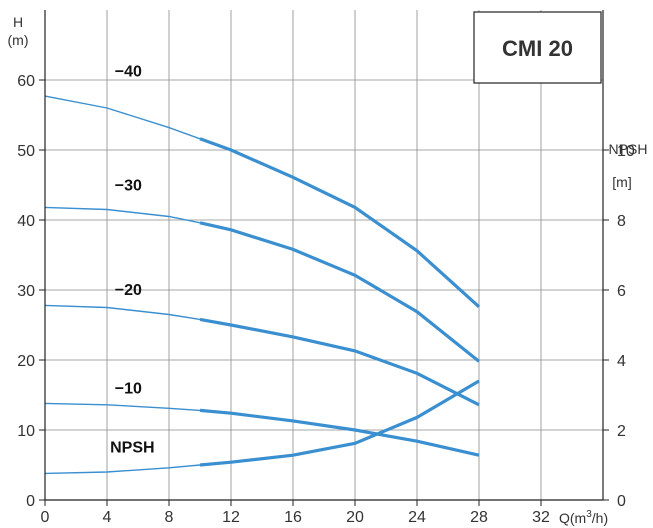 The height and width of the screenshot is (528, 653). Describe the element at coordinates (621, 221) in the screenshot. I see `right-tick-label: 8` at that location.